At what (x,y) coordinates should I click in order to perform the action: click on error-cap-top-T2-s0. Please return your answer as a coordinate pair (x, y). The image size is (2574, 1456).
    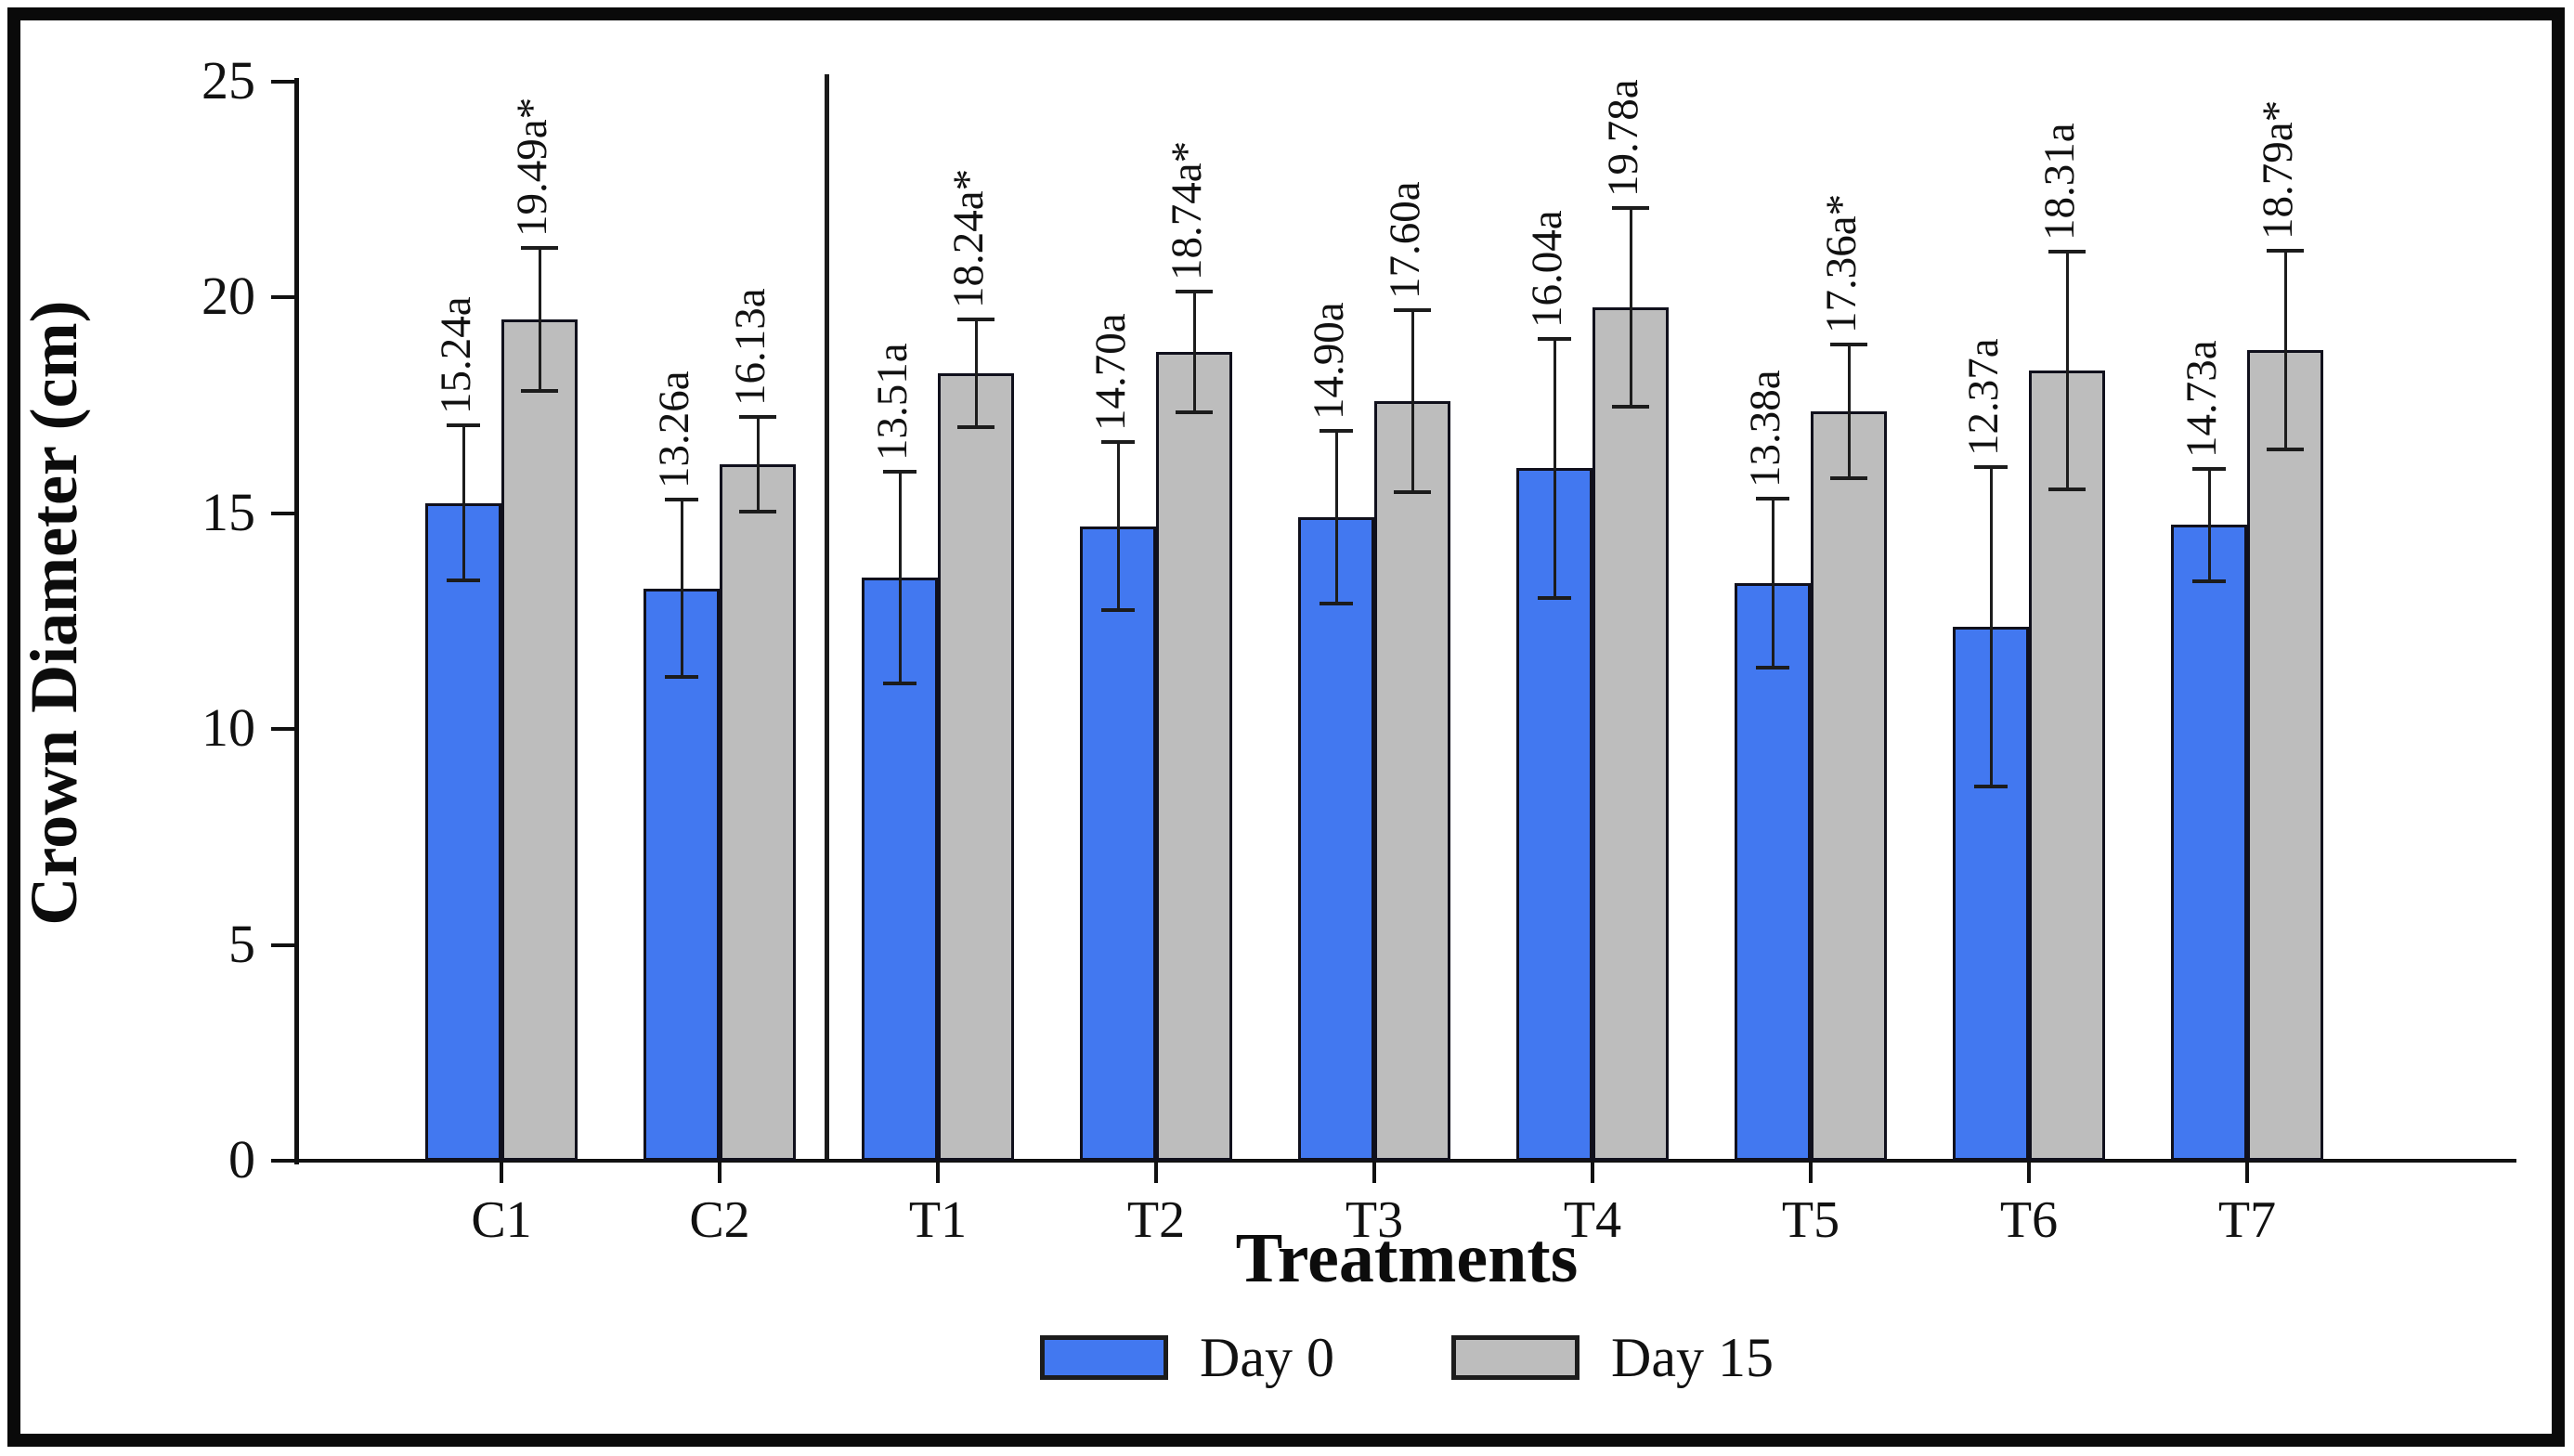
    Looking at the image, I should click on (1118, 442).